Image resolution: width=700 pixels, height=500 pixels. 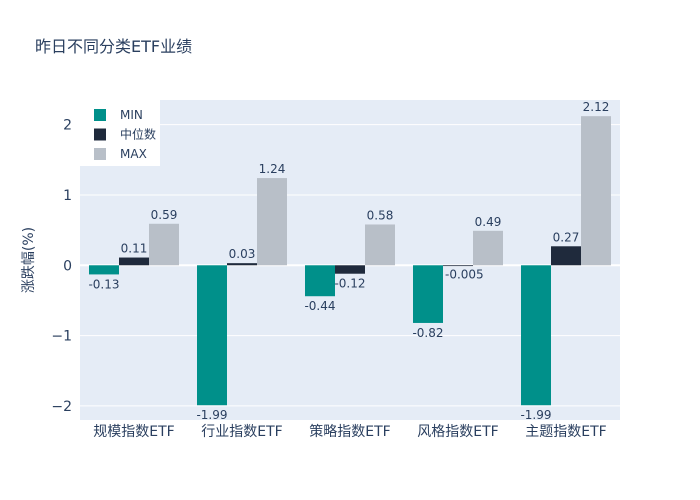 What do you see at coordinates (427, 333) in the screenshot?
I see `data-label: -0.82` at bounding box center [427, 333].